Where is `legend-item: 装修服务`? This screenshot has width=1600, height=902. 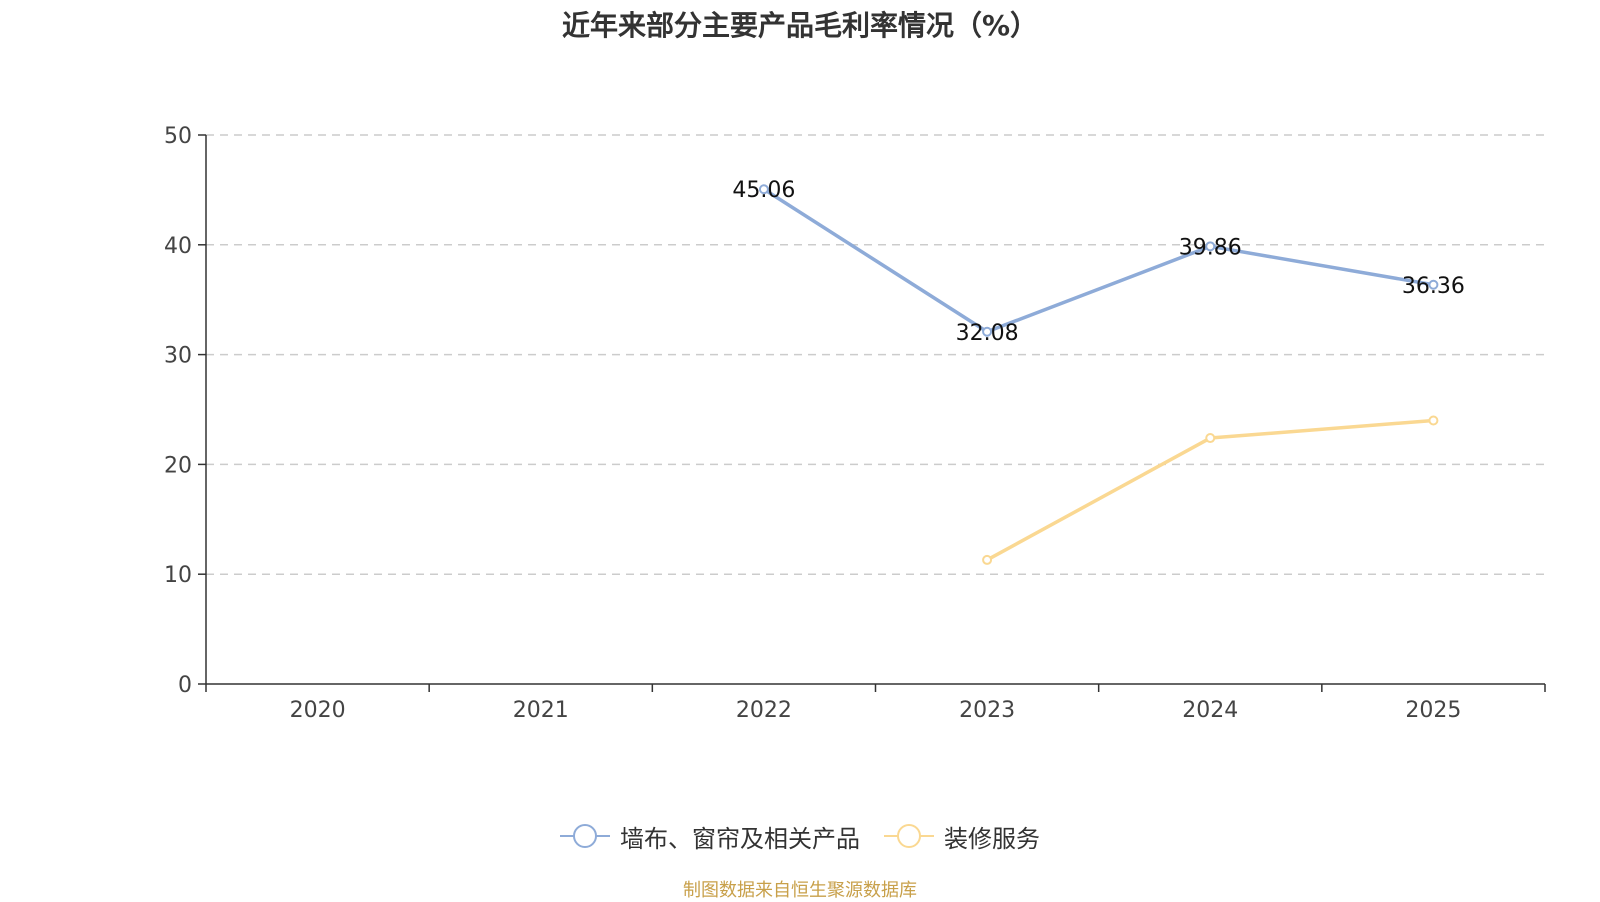 legend-item: 装修服务 is located at coordinates (962, 836).